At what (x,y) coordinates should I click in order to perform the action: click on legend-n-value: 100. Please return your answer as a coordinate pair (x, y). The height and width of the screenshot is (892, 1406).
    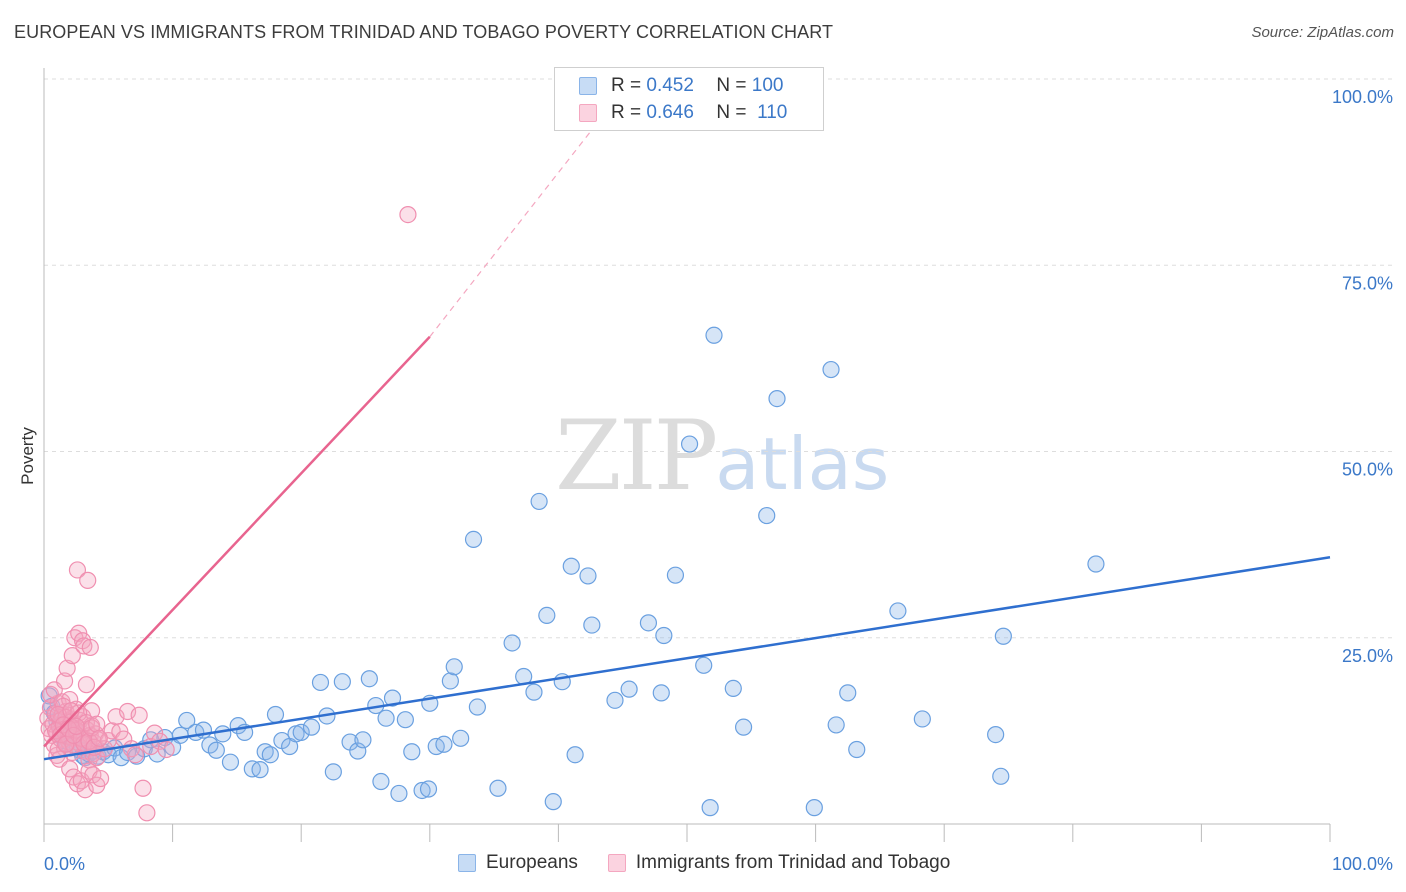
    Looking at the image, I should click on (767, 85).